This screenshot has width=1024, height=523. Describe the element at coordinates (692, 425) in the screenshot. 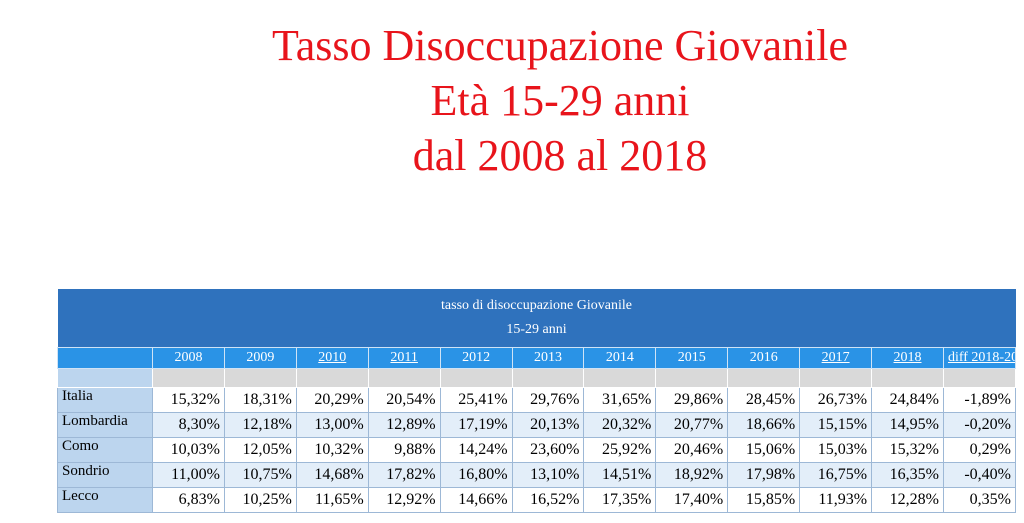

I see `cell: 20,77%` at that location.